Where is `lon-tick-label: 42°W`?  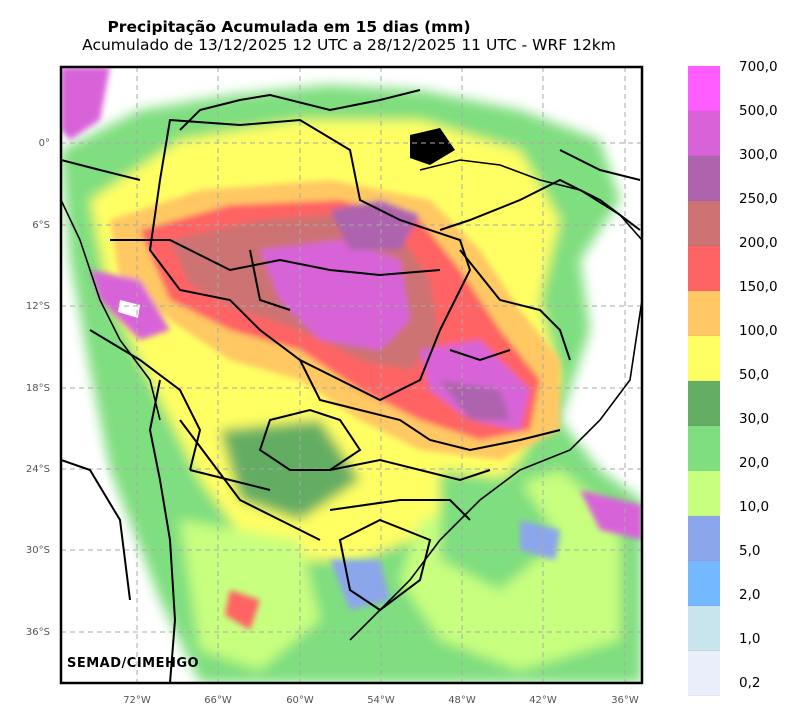
lon-tick-label: 42°W is located at coordinates (543, 700).